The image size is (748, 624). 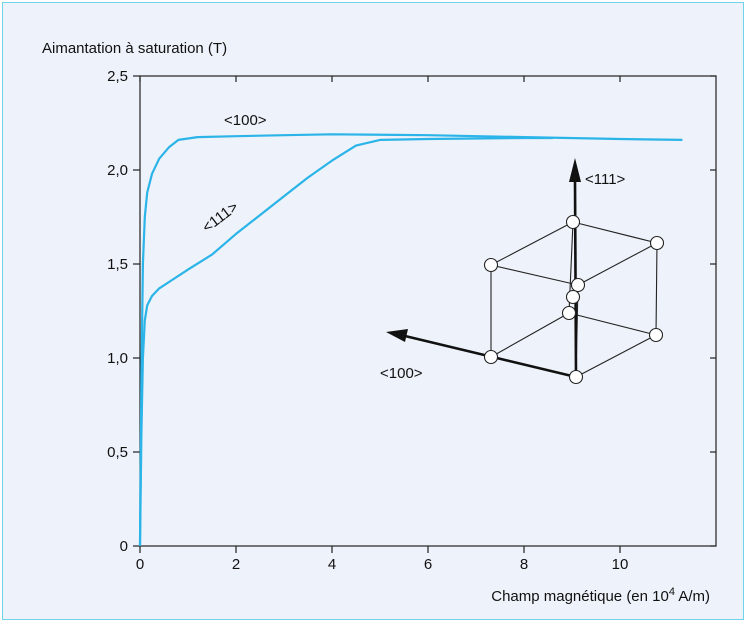 I want to click on y-tick-label: 2,0, so click(x=117, y=170).